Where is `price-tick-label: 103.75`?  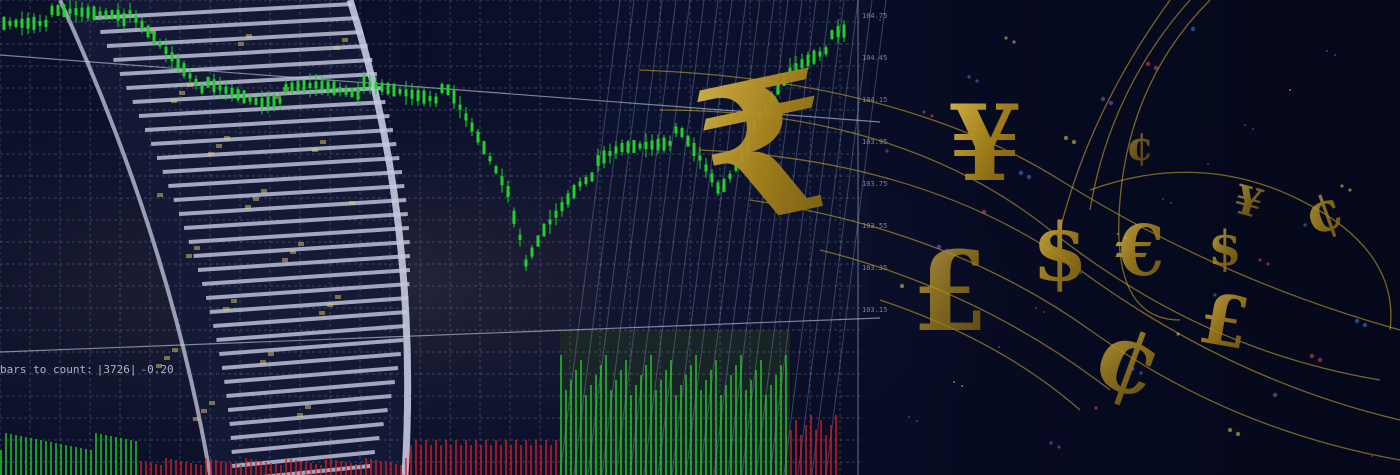 price-tick-label: 103.75 is located at coordinates (874, 184).